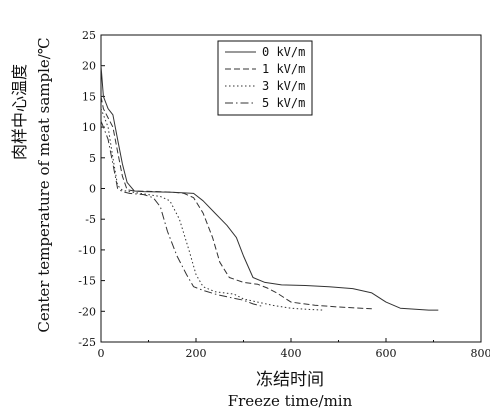 The image size is (490, 413). What do you see at coordinates (87, 250) in the screenshot?
I see `y-tick-label: -10` at bounding box center [87, 250].